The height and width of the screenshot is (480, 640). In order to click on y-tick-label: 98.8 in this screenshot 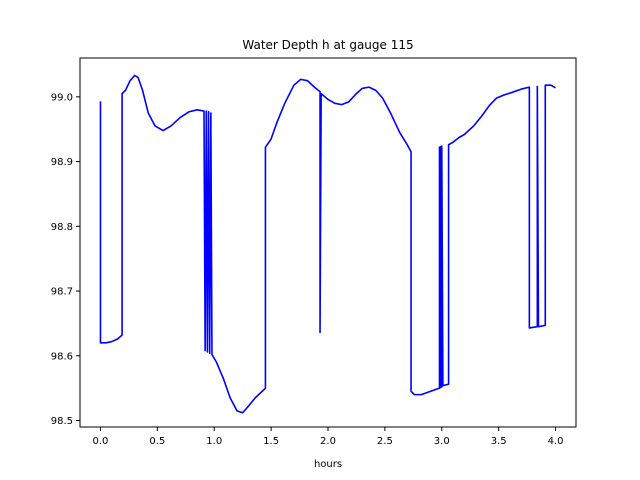, I will do `click(62, 227)`.